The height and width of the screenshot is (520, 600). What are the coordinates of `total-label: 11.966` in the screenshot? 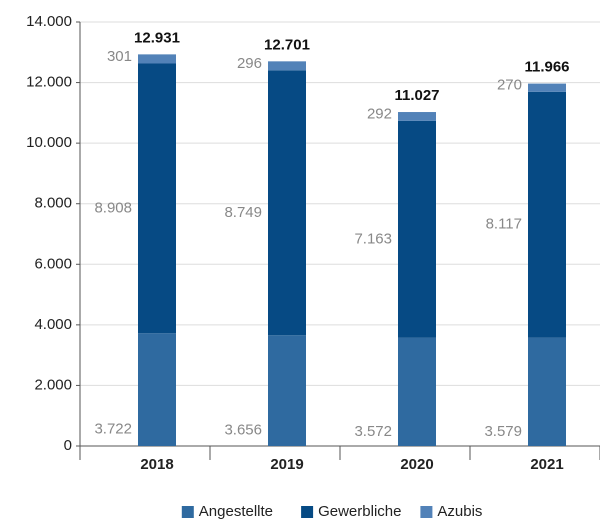 It's located at (546, 67).